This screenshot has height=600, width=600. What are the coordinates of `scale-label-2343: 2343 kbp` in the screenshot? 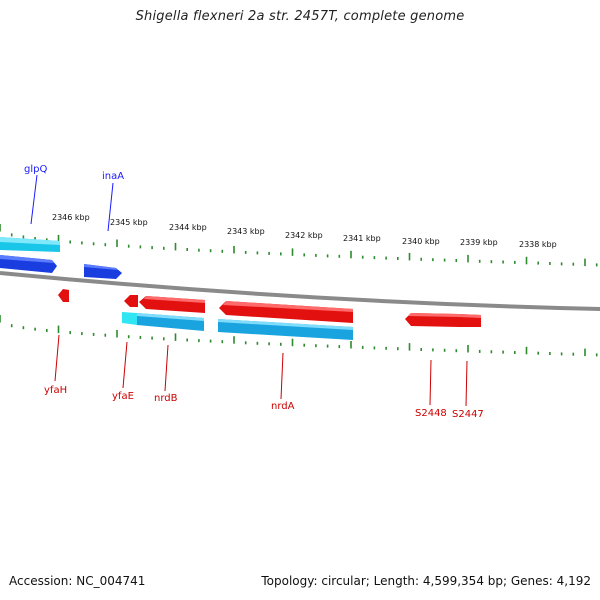 It's located at (246, 231).